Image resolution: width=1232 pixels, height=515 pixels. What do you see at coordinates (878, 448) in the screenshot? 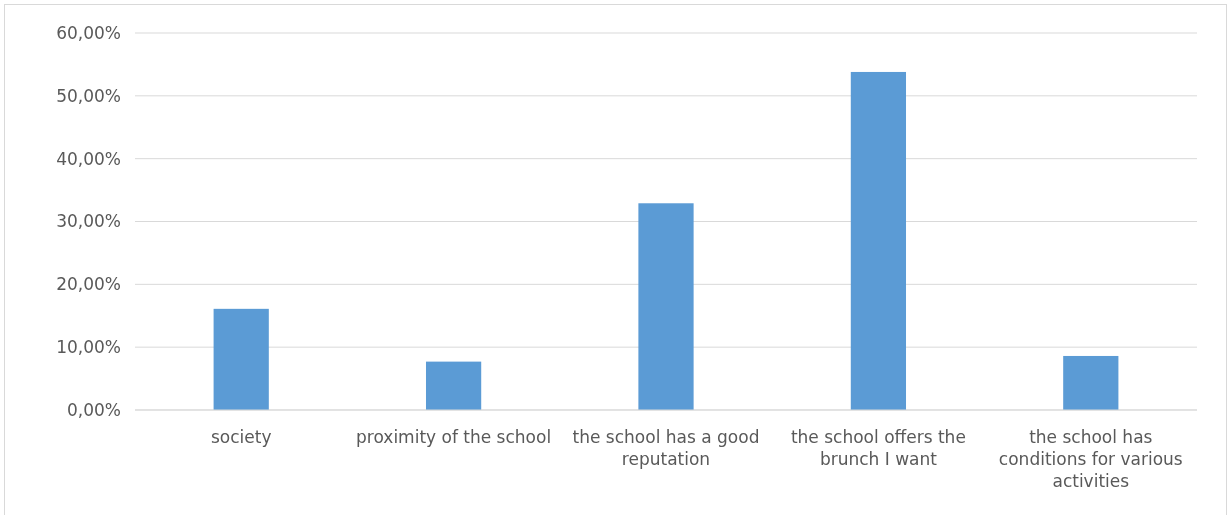
I see `x-tick-label: the school offers the brunch I want` at bounding box center [878, 448].